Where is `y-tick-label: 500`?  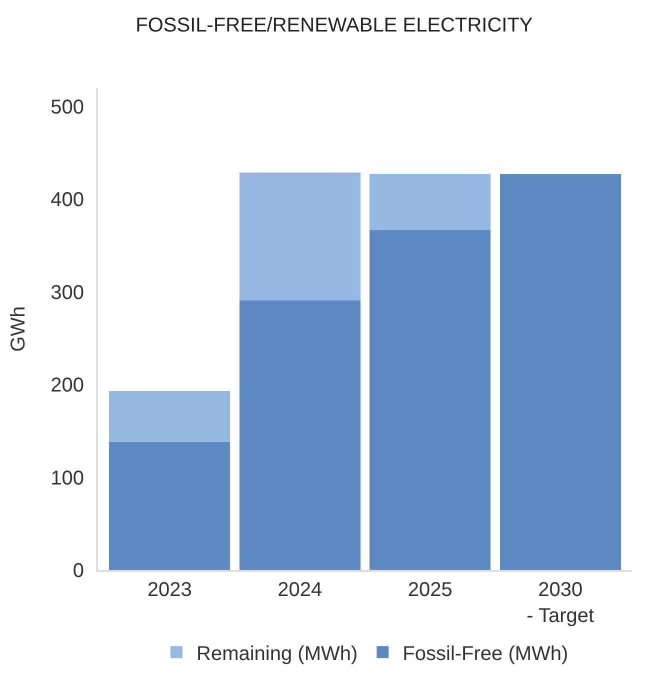
y-tick-label: 500 is located at coordinates (67, 107).